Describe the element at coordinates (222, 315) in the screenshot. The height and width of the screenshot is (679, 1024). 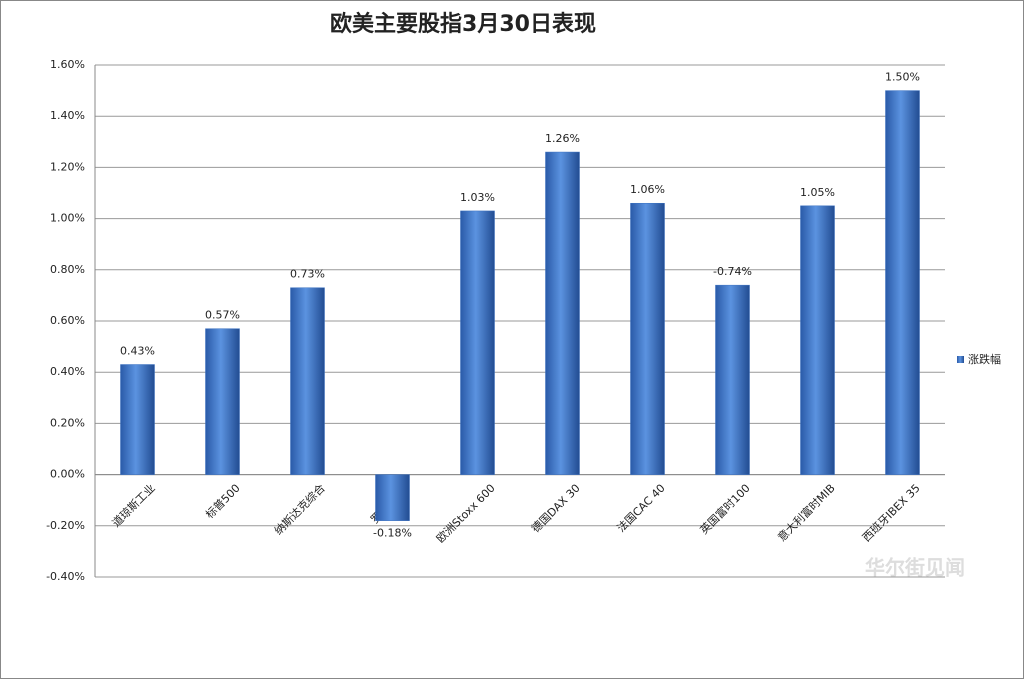
I see `data-label: 0.57%` at that location.